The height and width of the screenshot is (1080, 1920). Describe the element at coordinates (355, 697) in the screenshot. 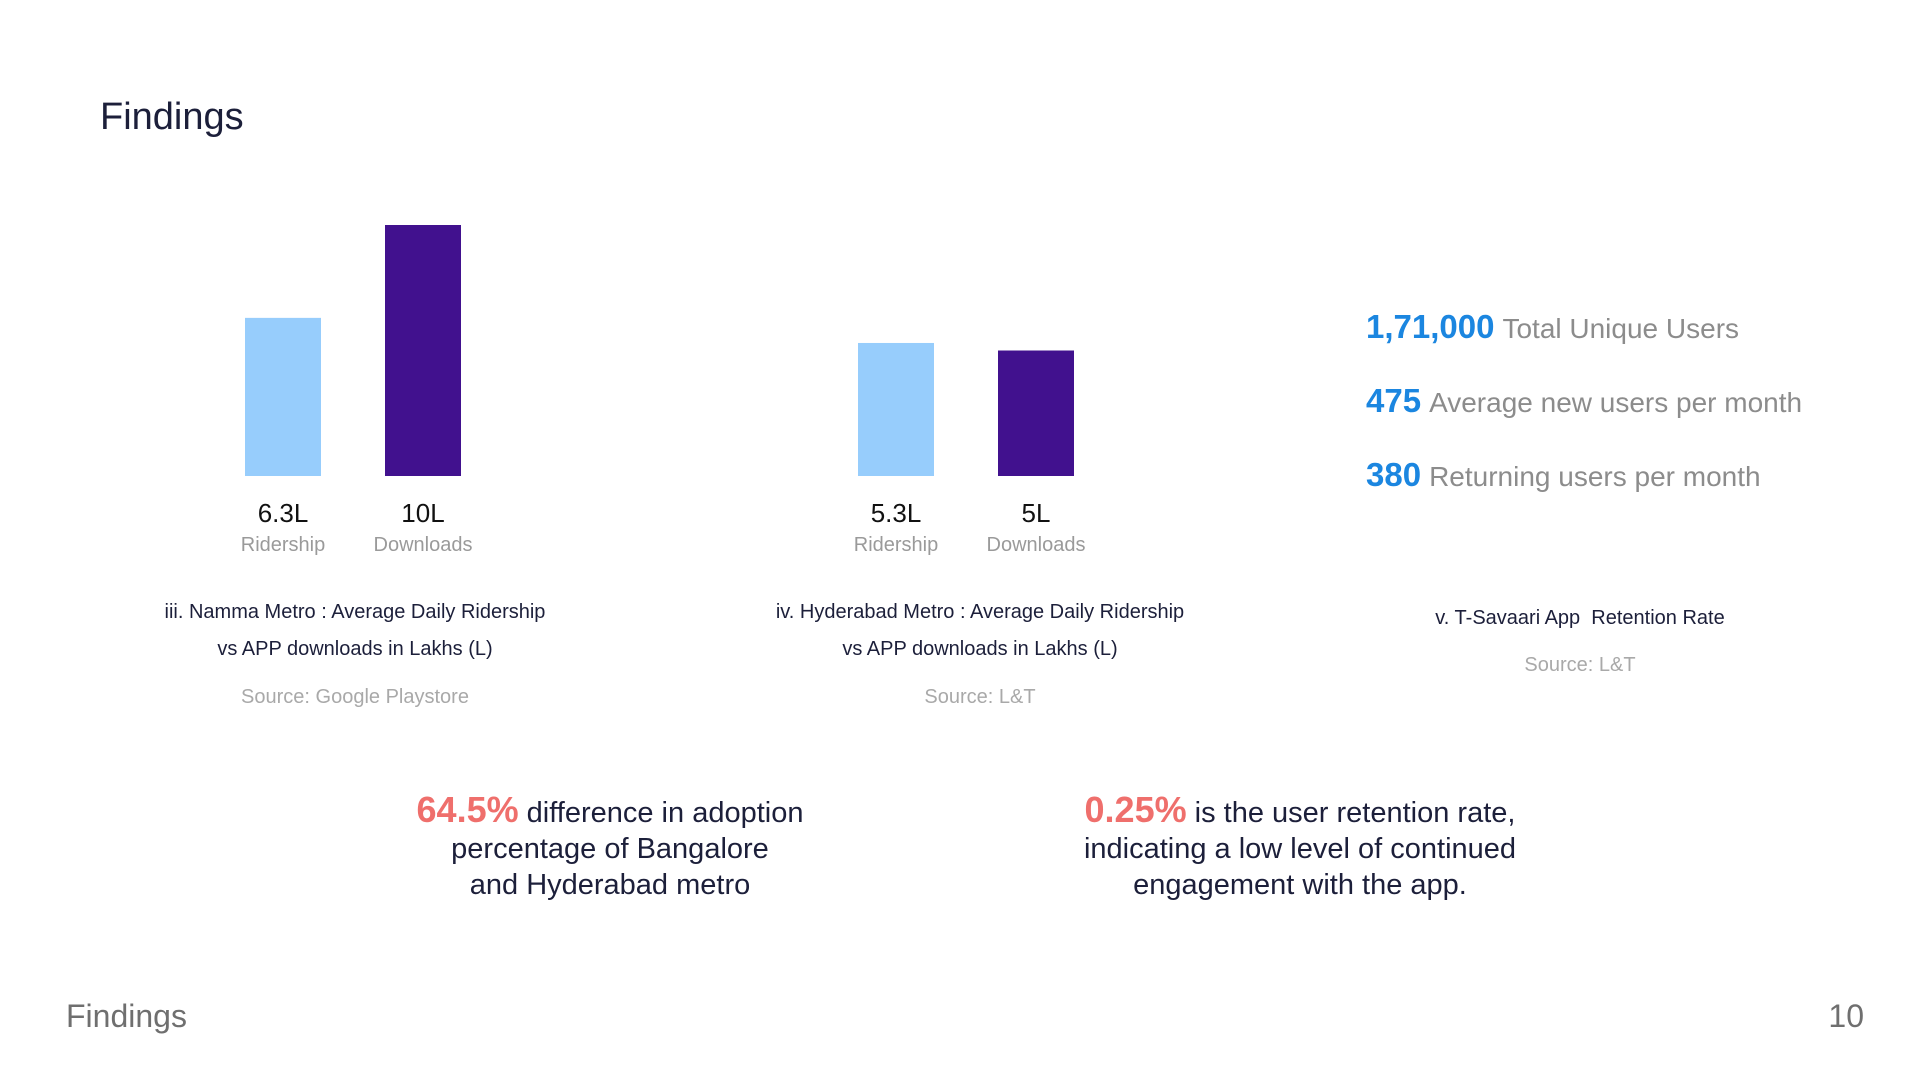

I see `namma-metro-source: Source: Google Playstore` at that location.